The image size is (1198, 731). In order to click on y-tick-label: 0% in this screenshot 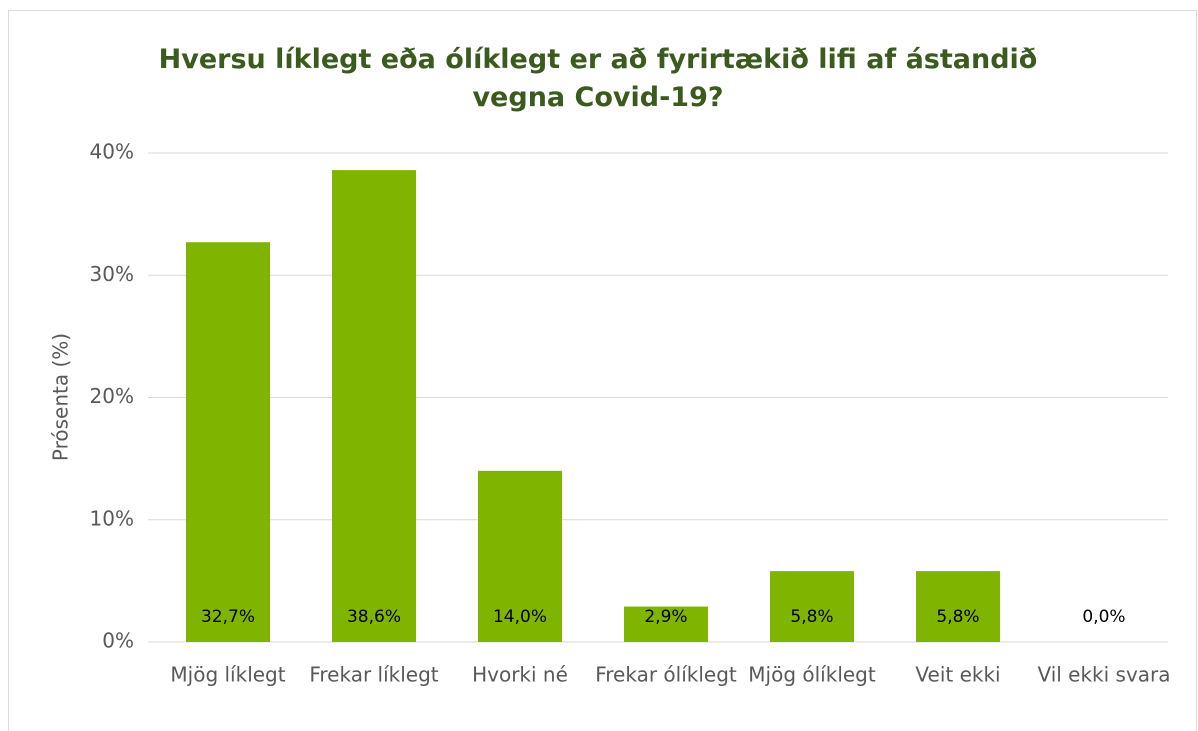, I will do `click(118, 641)`.